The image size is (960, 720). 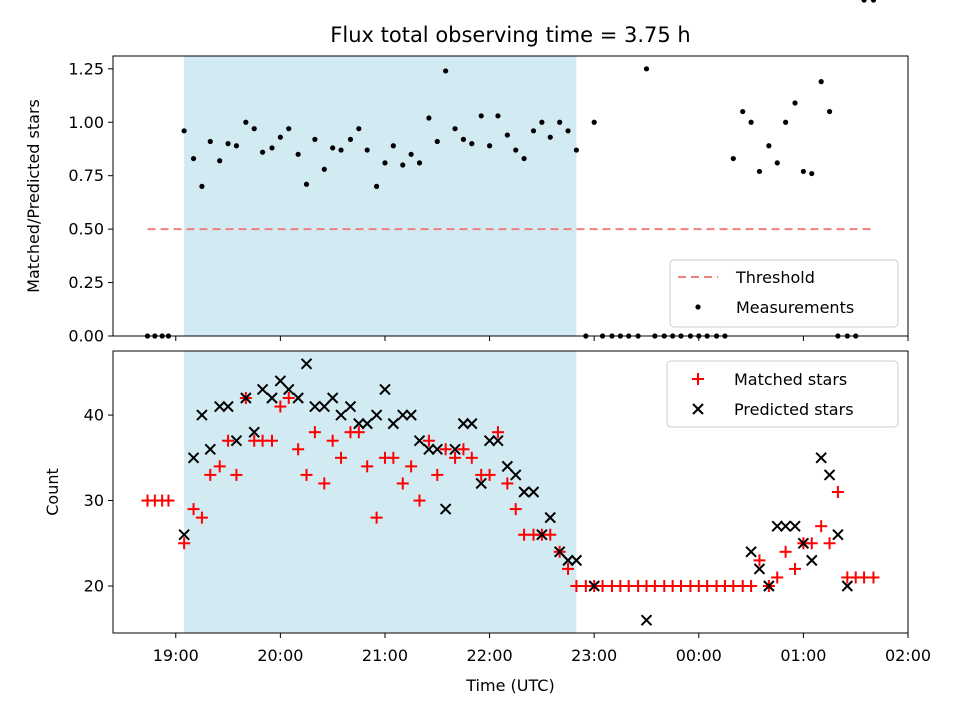 What do you see at coordinates (699, 655) in the screenshot?
I see `x-tick-label: 00:00` at bounding box center [699, 655].